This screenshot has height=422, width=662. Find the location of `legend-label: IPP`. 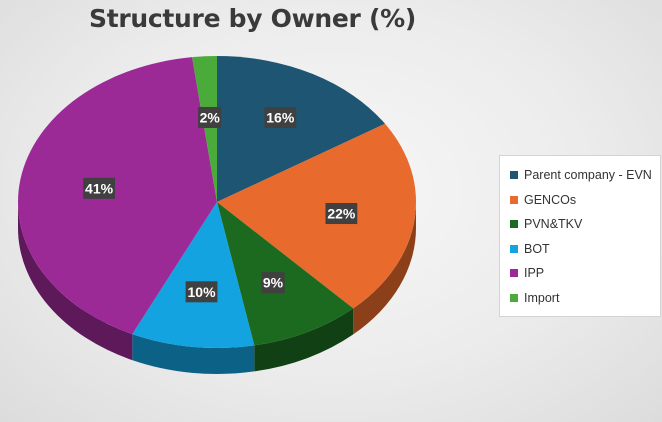

legend-label: IPP is located at coordinates (534, 273).